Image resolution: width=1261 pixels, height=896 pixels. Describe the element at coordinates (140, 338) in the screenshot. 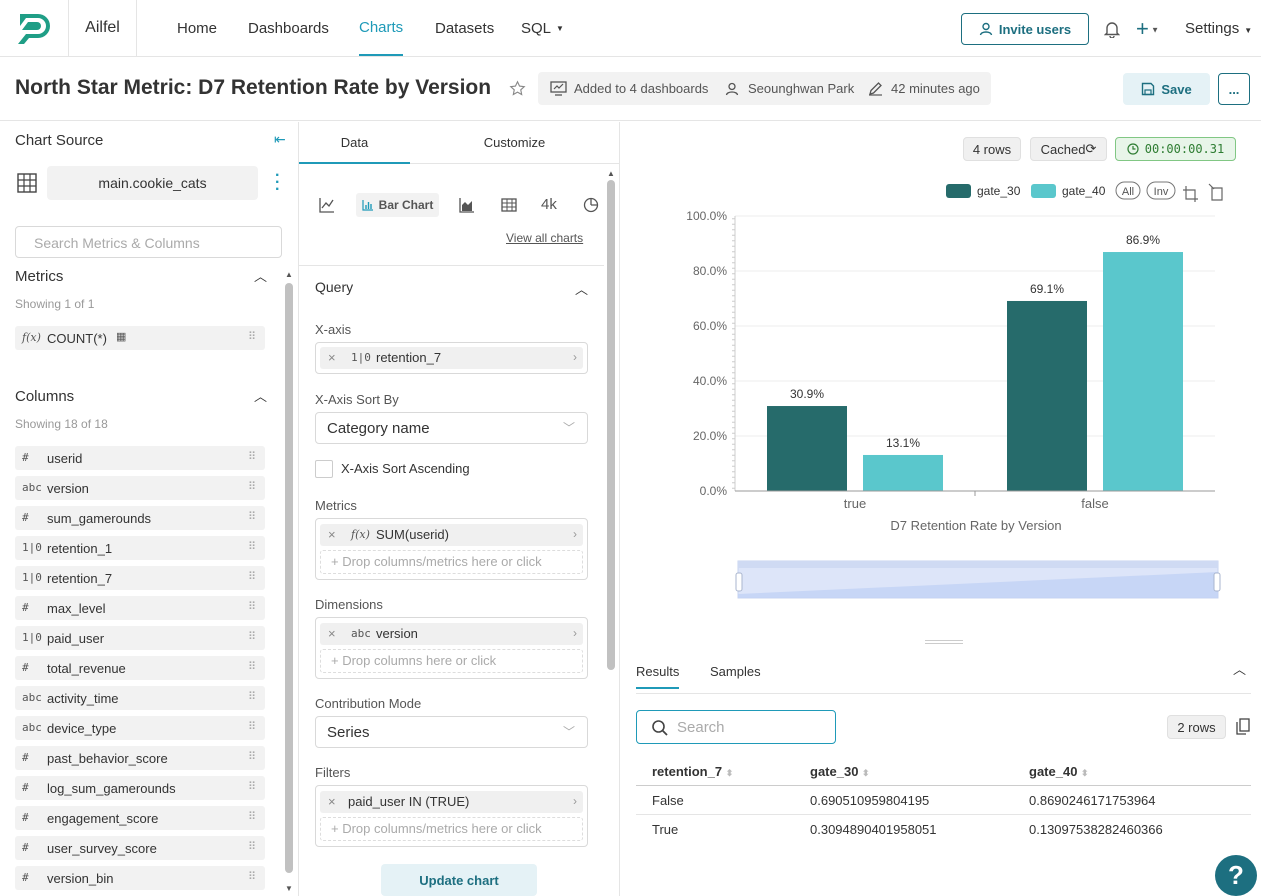

I see `metric-item: f(x) COUNT(*) ▦ ⠿` at that location.